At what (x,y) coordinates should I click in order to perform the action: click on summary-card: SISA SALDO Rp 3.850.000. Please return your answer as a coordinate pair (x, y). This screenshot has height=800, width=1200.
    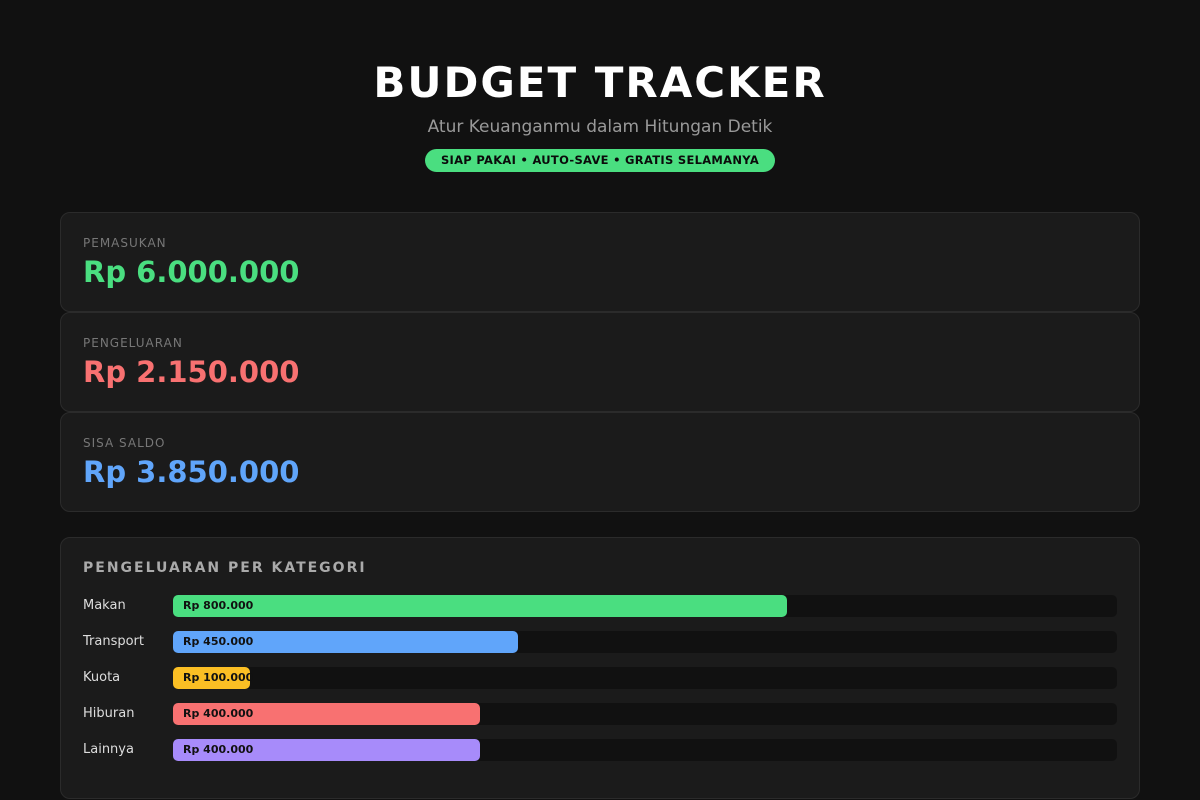
    Looking at the image, I should click on (600, 462).